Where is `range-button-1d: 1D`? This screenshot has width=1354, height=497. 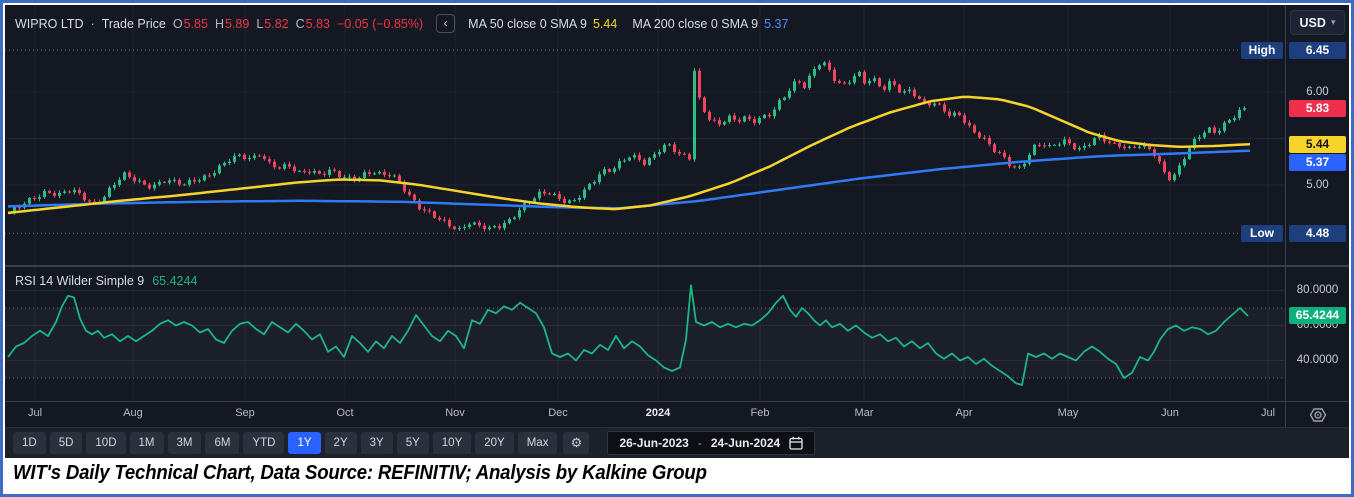
range-button-1d: 1D is located at coordinates (29, 443).